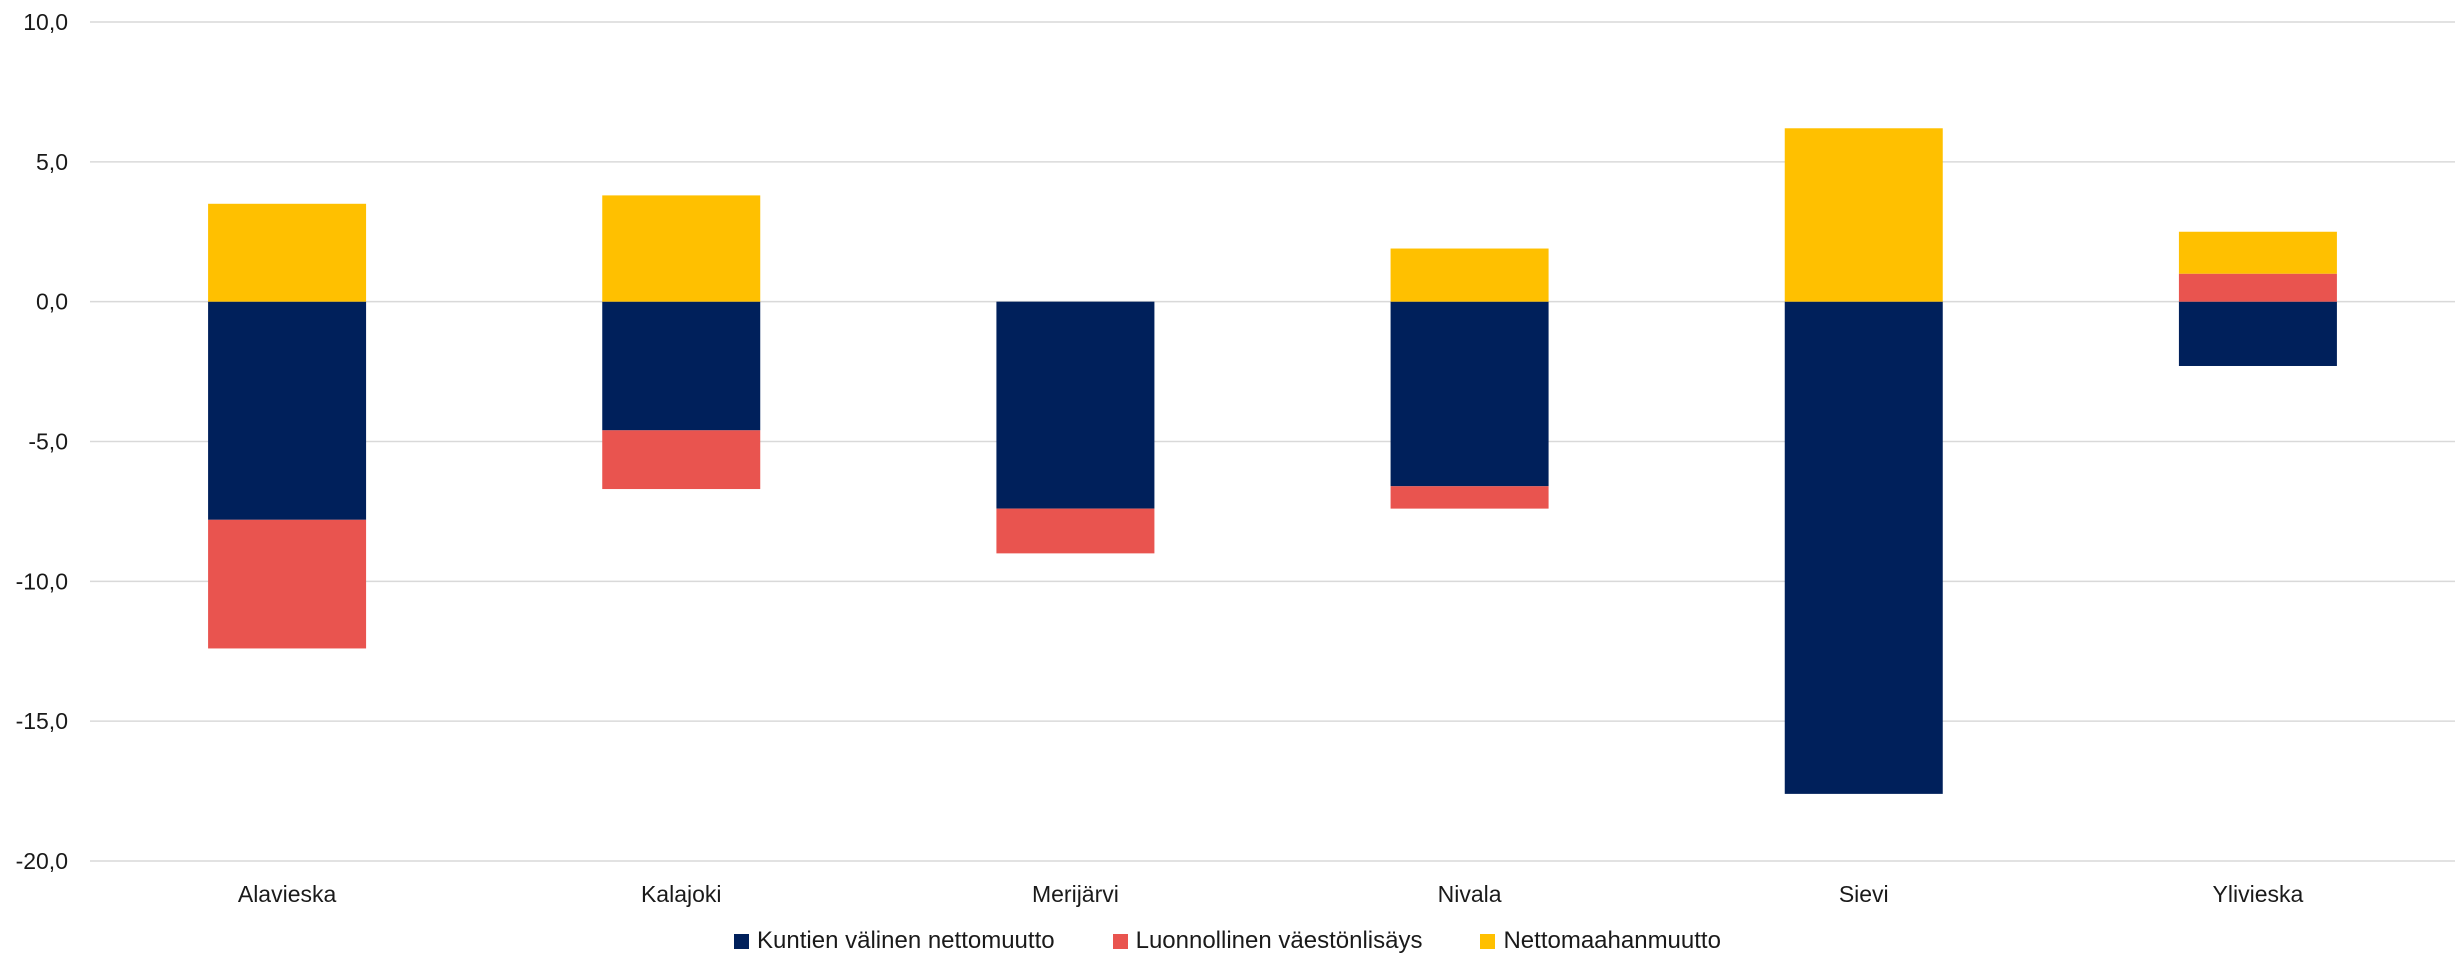 The height and width of the screenshot is (960, 2455). I want to click on legend-item-series-0: Kuntien välinen nettomuutto, so click(894, 941).